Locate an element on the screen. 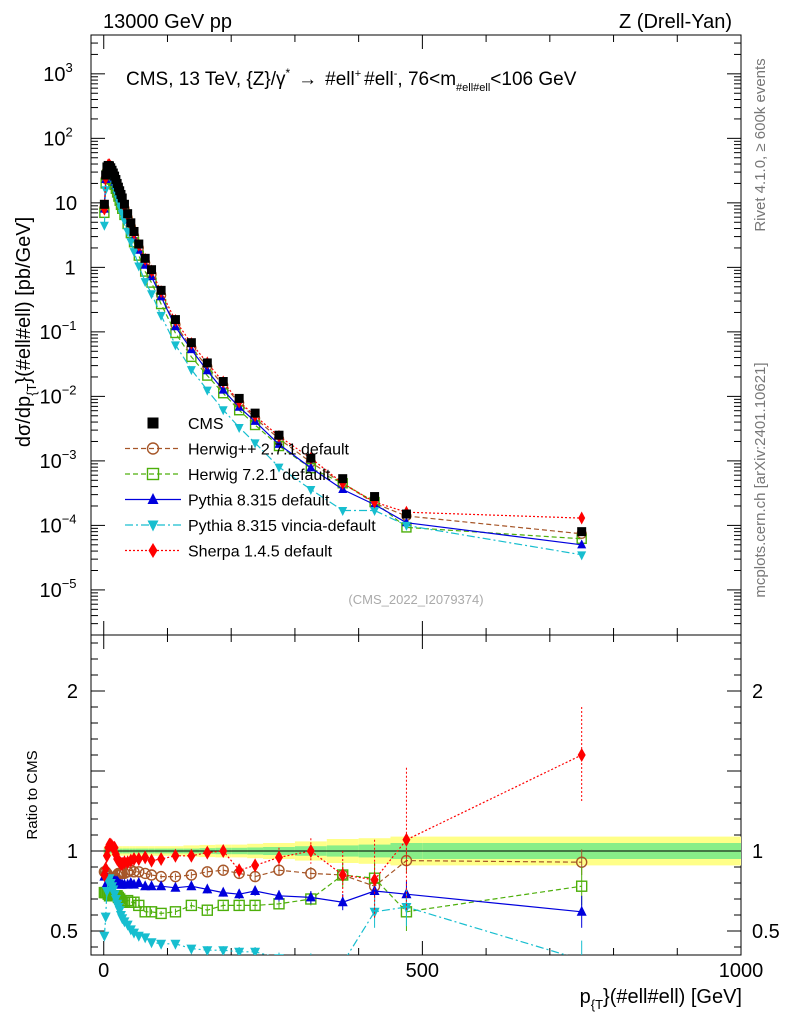 The height and width of the screenshot is (1024, 786). legend-entry: Pythia 8.315 vincia-default is located at coordinates (250, 526).